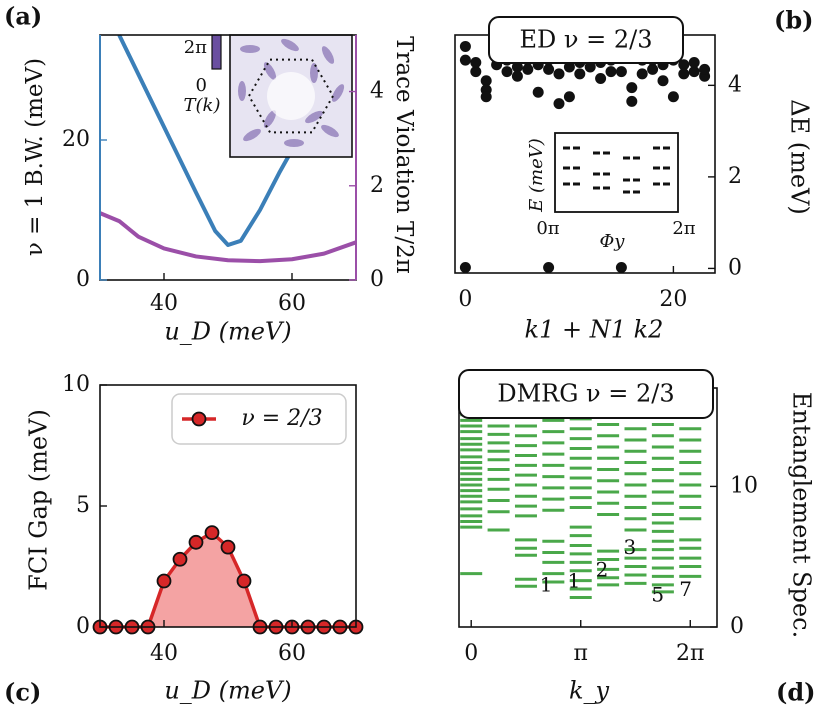 This screenshot has height=714, width=830. What do you see at coordinates (227, 691) in the screenshot?
I see `x-axis-label: u_D (meV)` at bounding box center [227, 691].